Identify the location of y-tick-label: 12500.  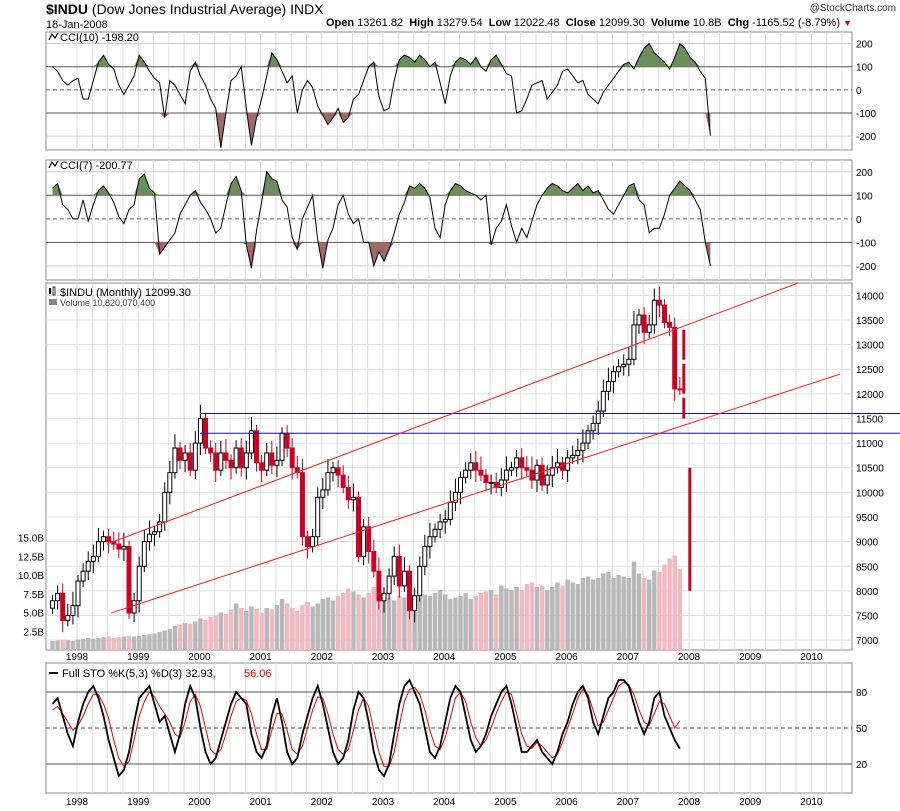
(870, 370).